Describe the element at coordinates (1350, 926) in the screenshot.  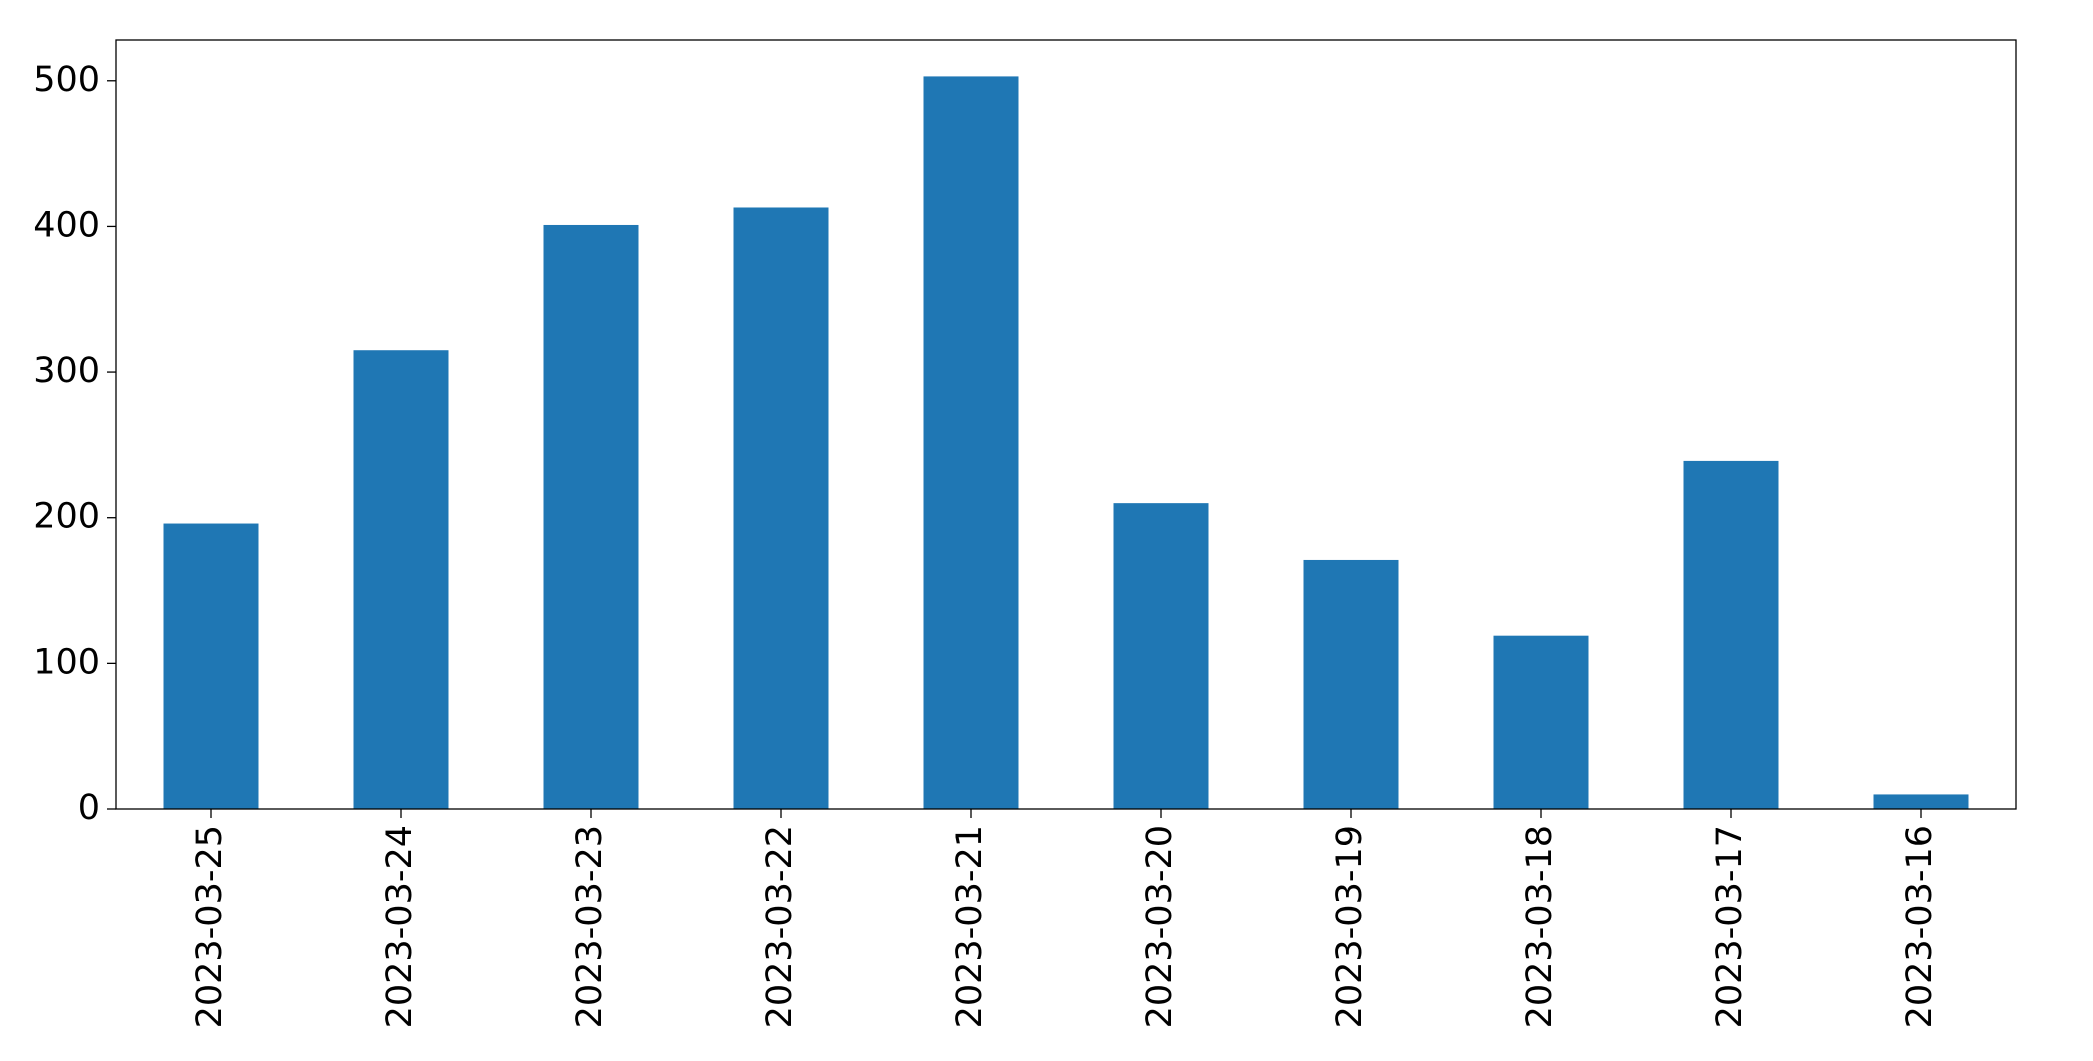
I see `x-tick-label: 2023-03-19` at that location.